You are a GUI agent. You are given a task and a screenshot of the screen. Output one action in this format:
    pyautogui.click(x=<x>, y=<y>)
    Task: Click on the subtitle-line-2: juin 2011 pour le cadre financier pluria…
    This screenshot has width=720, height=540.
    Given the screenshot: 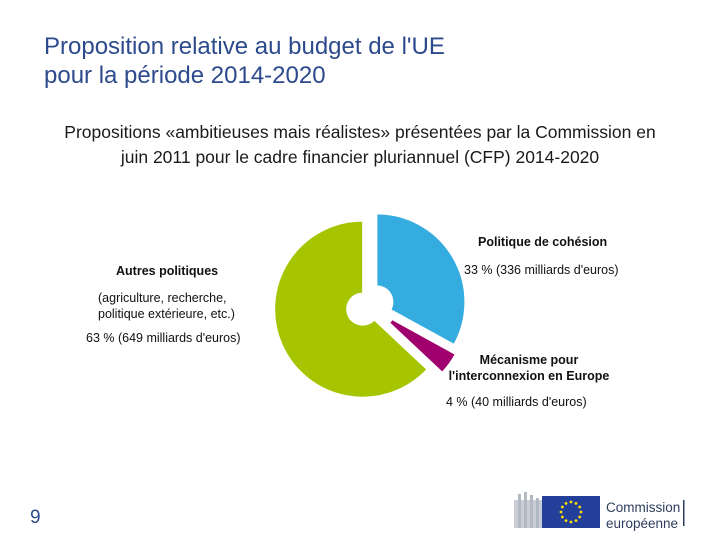 What is the action you would take?
    pyautogui.click(x=360, y=157)
    